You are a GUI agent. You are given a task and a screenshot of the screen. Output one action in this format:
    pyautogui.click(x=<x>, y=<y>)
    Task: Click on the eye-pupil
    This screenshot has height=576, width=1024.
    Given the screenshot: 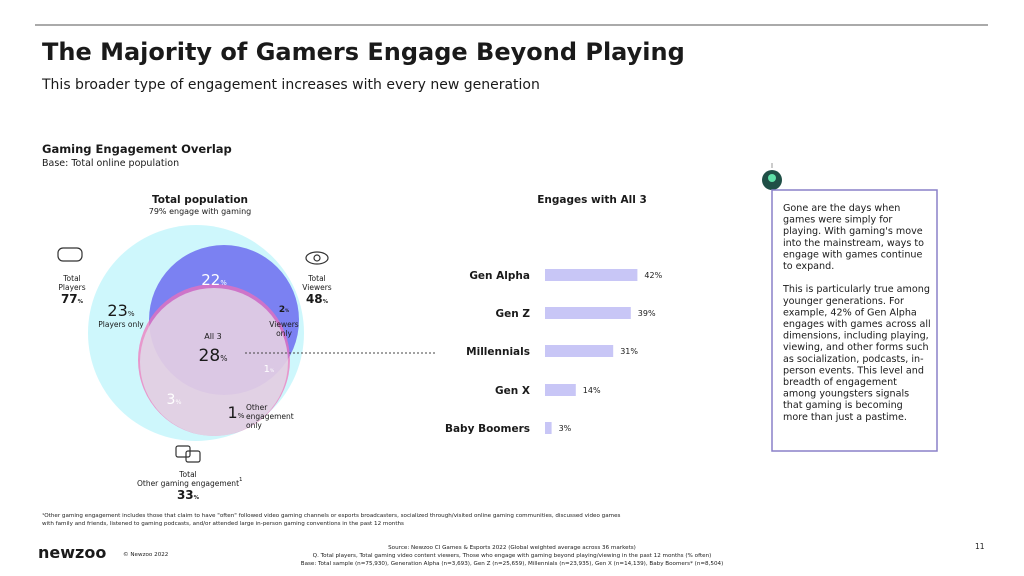 What is the action you would take?
    pyautogui.click(x=317, y=258)
    